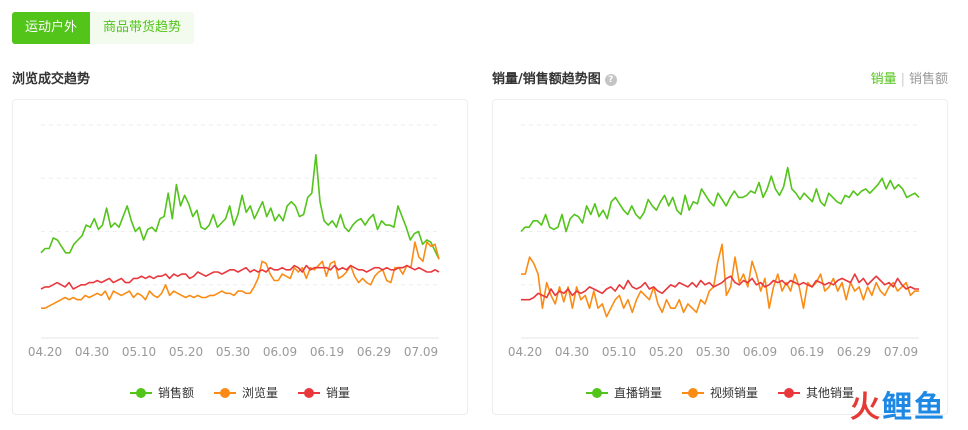 This screenshot has width=968, height=430. What do you see at coordinates (928, 79) in the screenshot?
I see `toggle-sales-amount: 销售额` at bounding box center [928, 79].